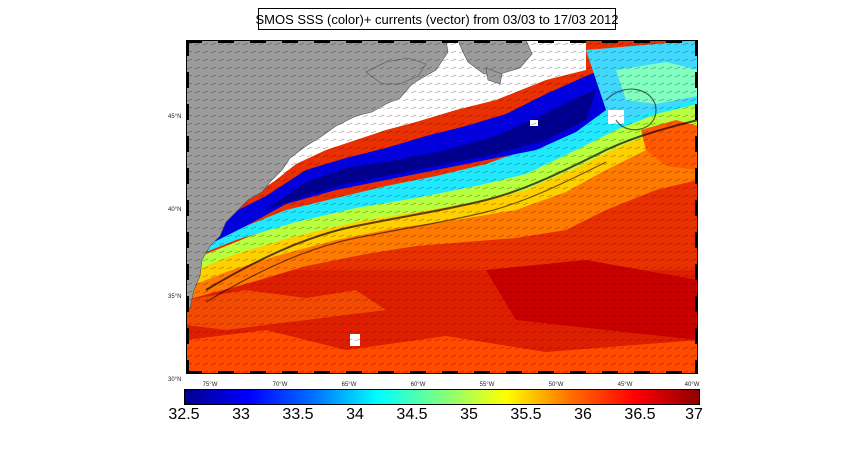 This screenshot has width=850, height=466. Describe the element at coordinates (175, 380) in the screenshot. I see `lat-label-30: 30°N` at that location.